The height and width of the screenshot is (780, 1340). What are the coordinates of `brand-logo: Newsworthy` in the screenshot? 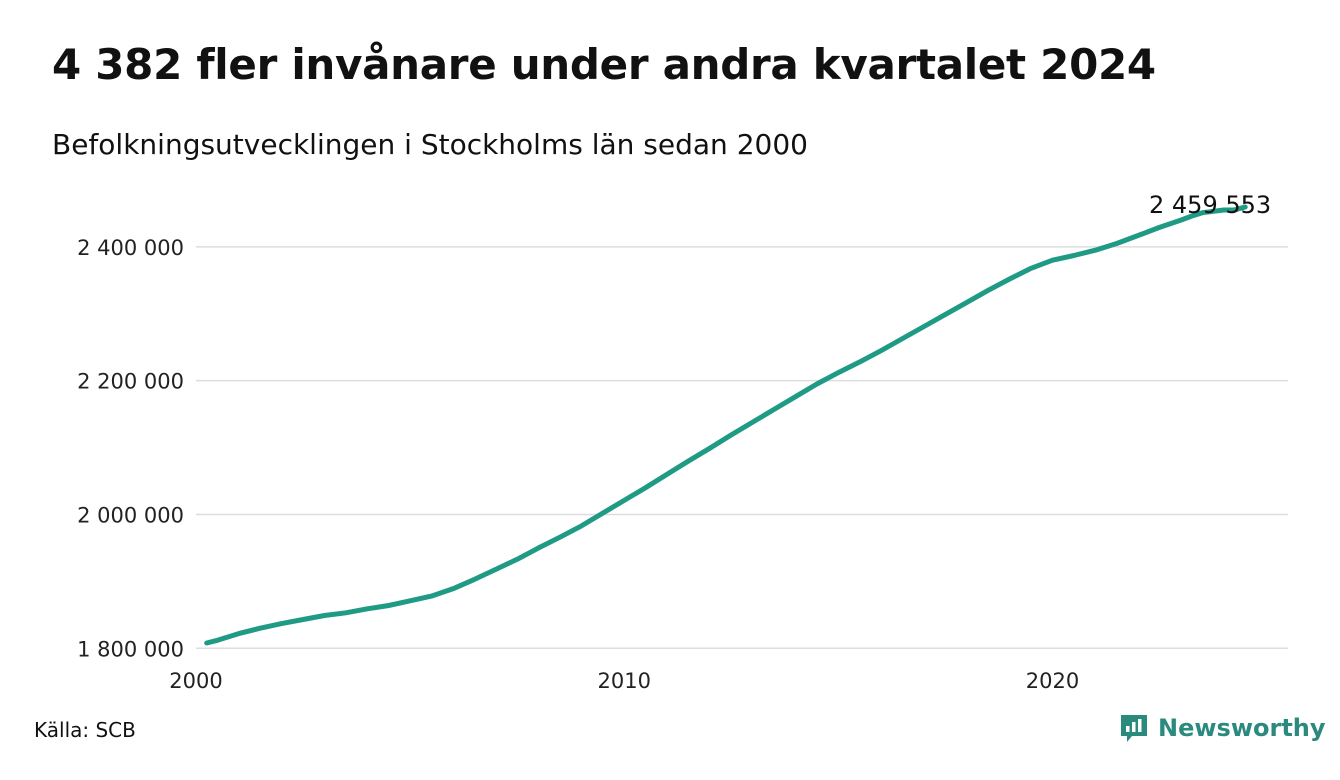 It's located at (1222, 728).